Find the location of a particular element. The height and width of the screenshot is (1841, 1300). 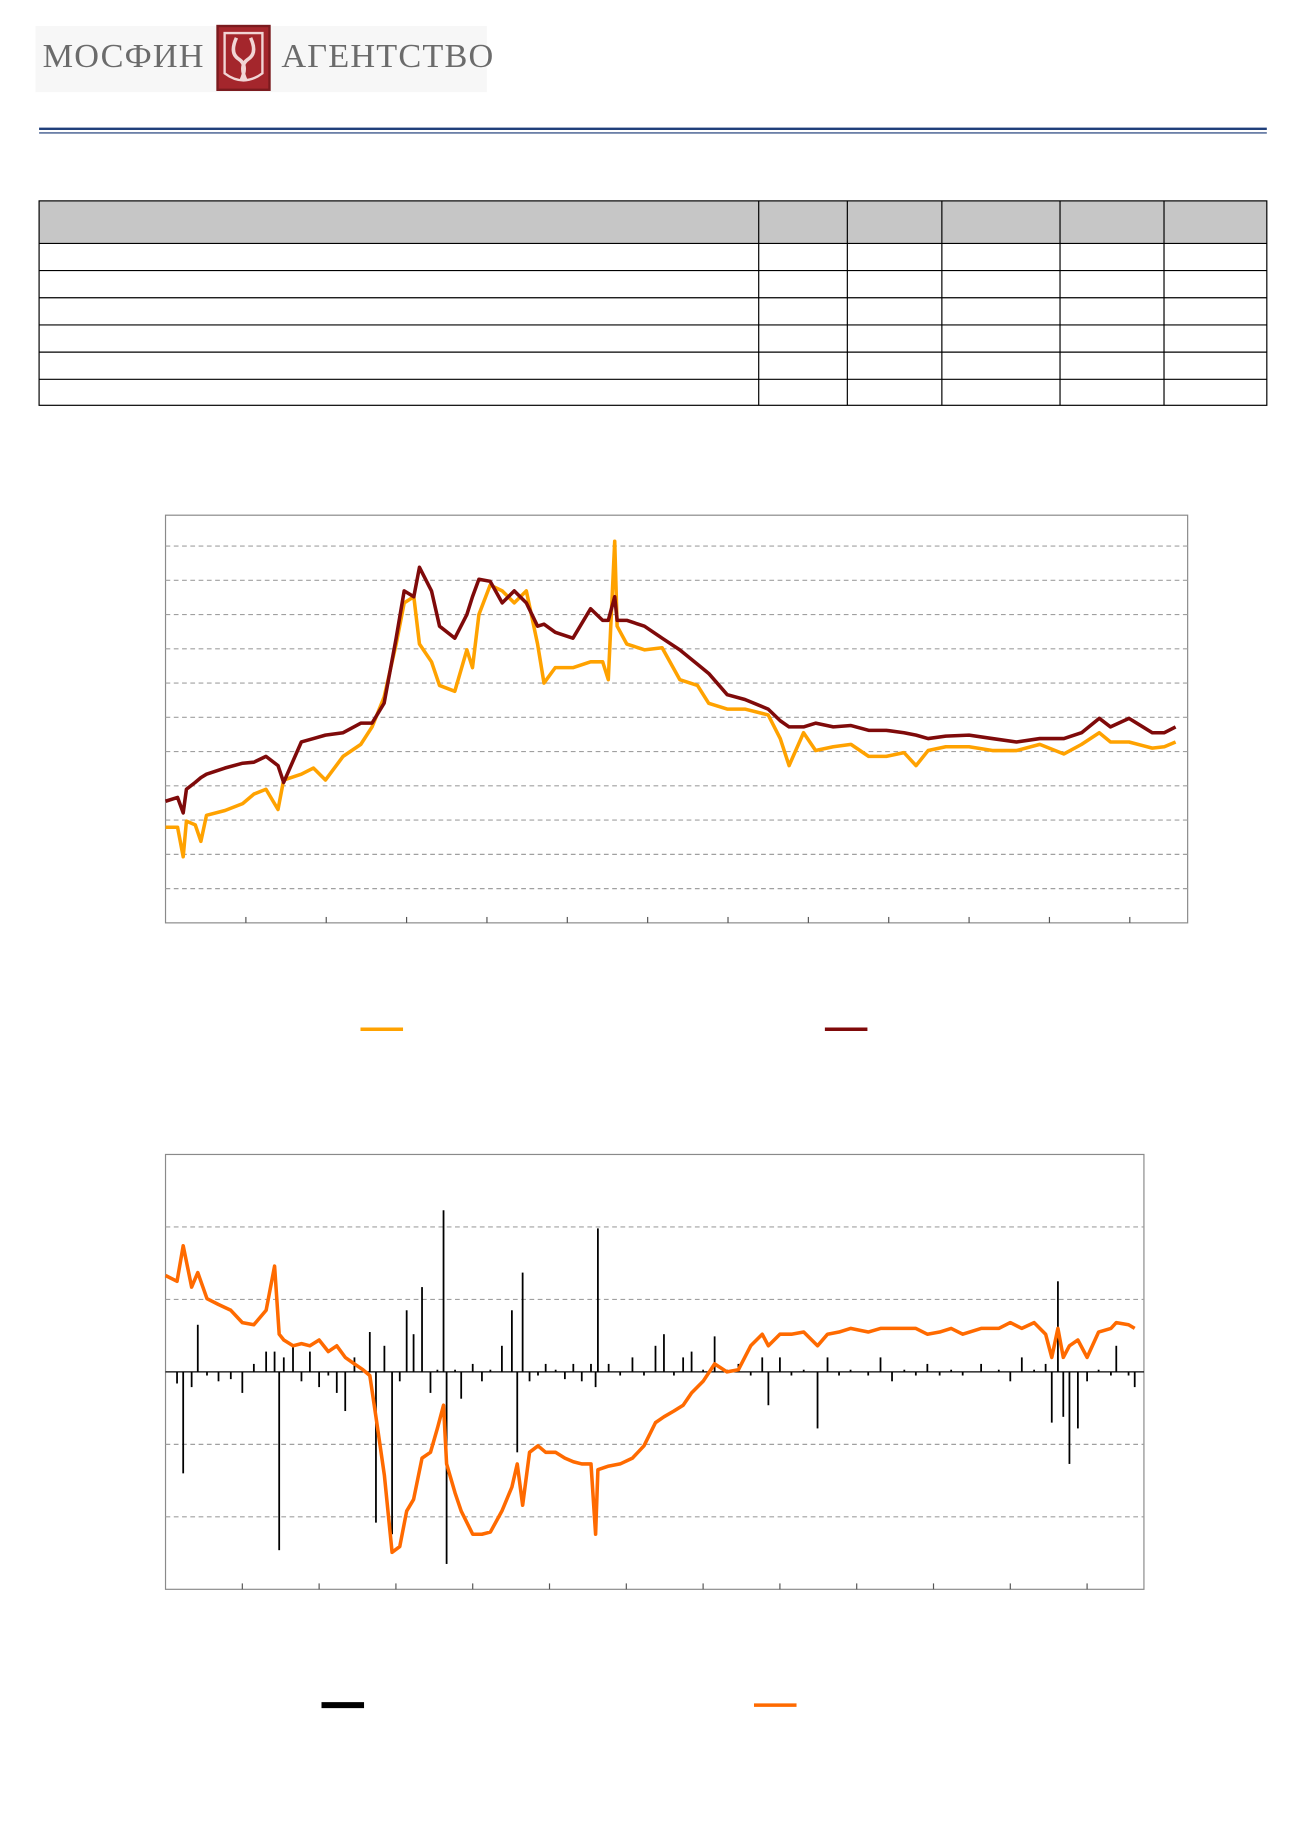

table is located at coordinates (653, 303).